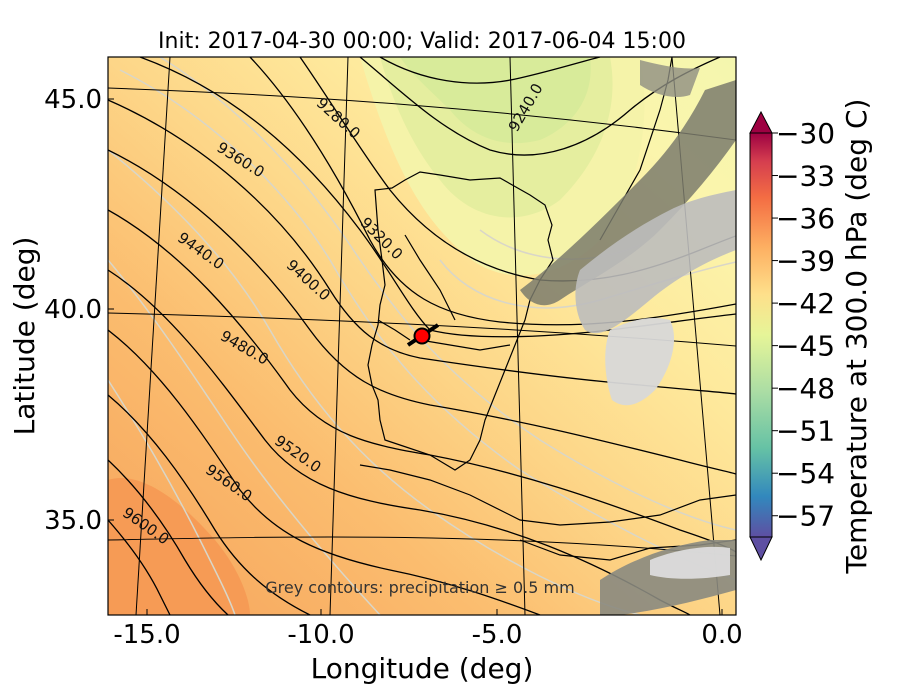 The image size is (900, 700). What do you see at coordinates (24, 336) in the screenshot?
I see `y-axis-label: Latitude (deg)` at bounding box center [24, 336].